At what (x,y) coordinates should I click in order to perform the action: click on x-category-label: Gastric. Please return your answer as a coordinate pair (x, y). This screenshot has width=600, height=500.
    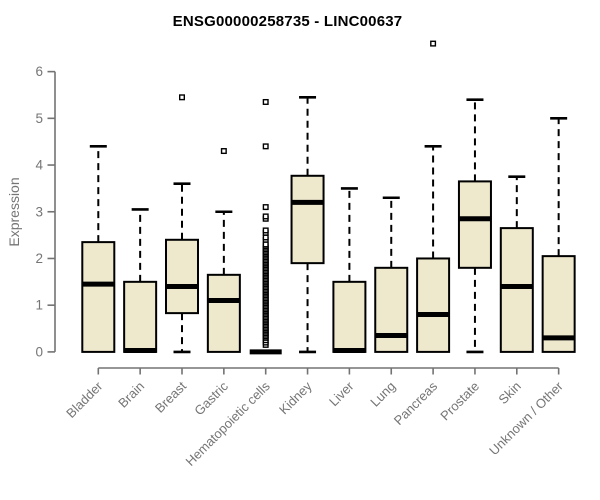
    Looking at the image, I should click on (211, 398).